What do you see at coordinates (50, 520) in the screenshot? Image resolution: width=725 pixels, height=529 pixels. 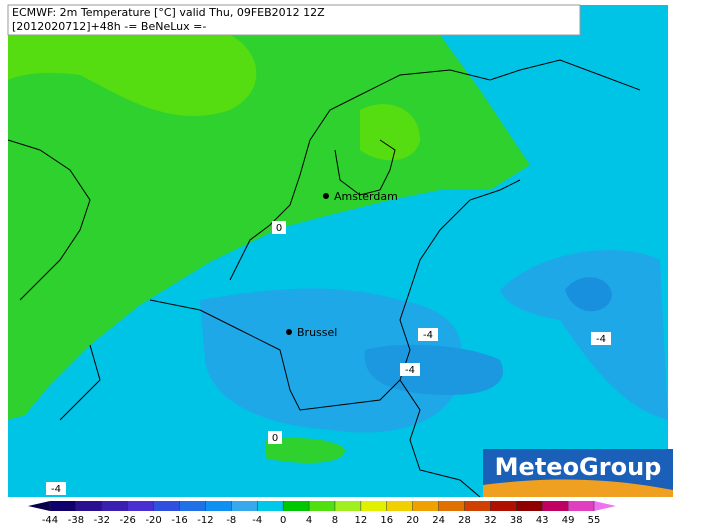 I see `colorbar-tick-label: -44` at bounding box center [50, 520].